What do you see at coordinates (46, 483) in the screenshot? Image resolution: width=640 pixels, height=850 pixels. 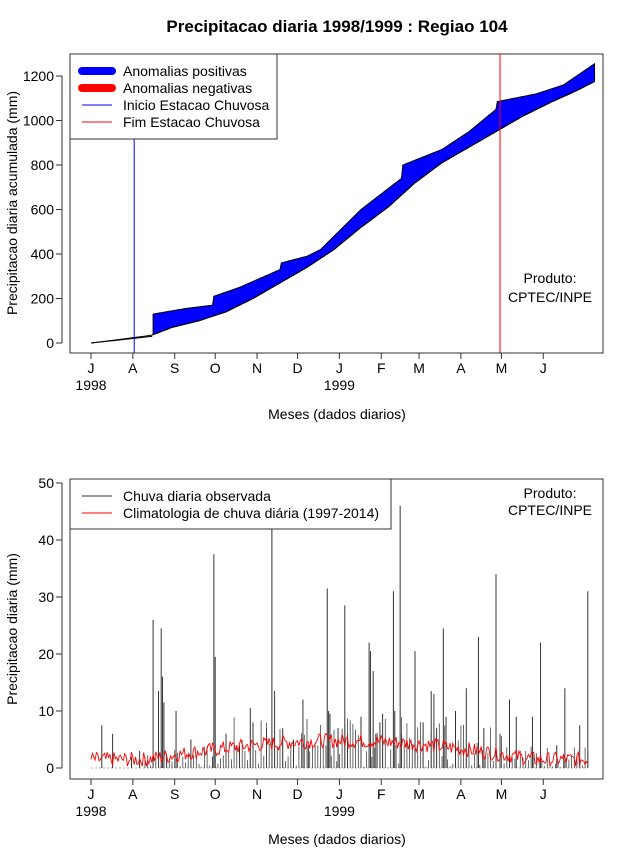 I see `bottom-y-tick-label: 50` at bounding box center [46, 483].